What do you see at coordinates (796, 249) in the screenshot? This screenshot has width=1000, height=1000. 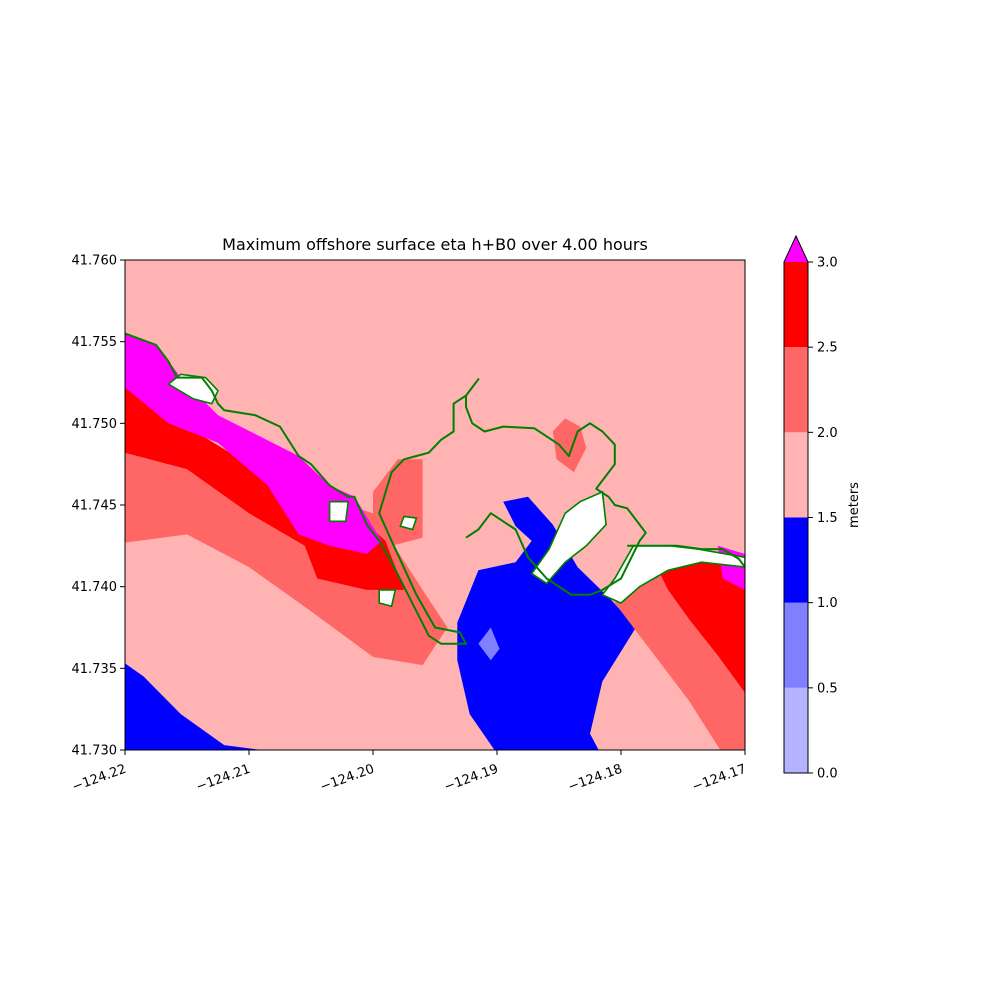 I see `colorbar-extend-arrow` at bounding box center [796, 249].